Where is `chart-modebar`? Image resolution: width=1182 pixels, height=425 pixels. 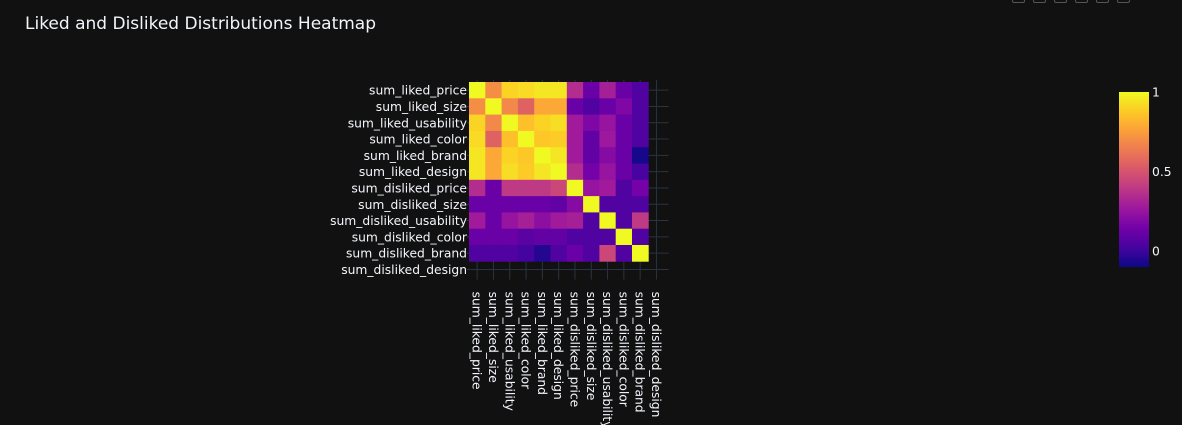
chart-modebar is located at coordinates (1071, 1).